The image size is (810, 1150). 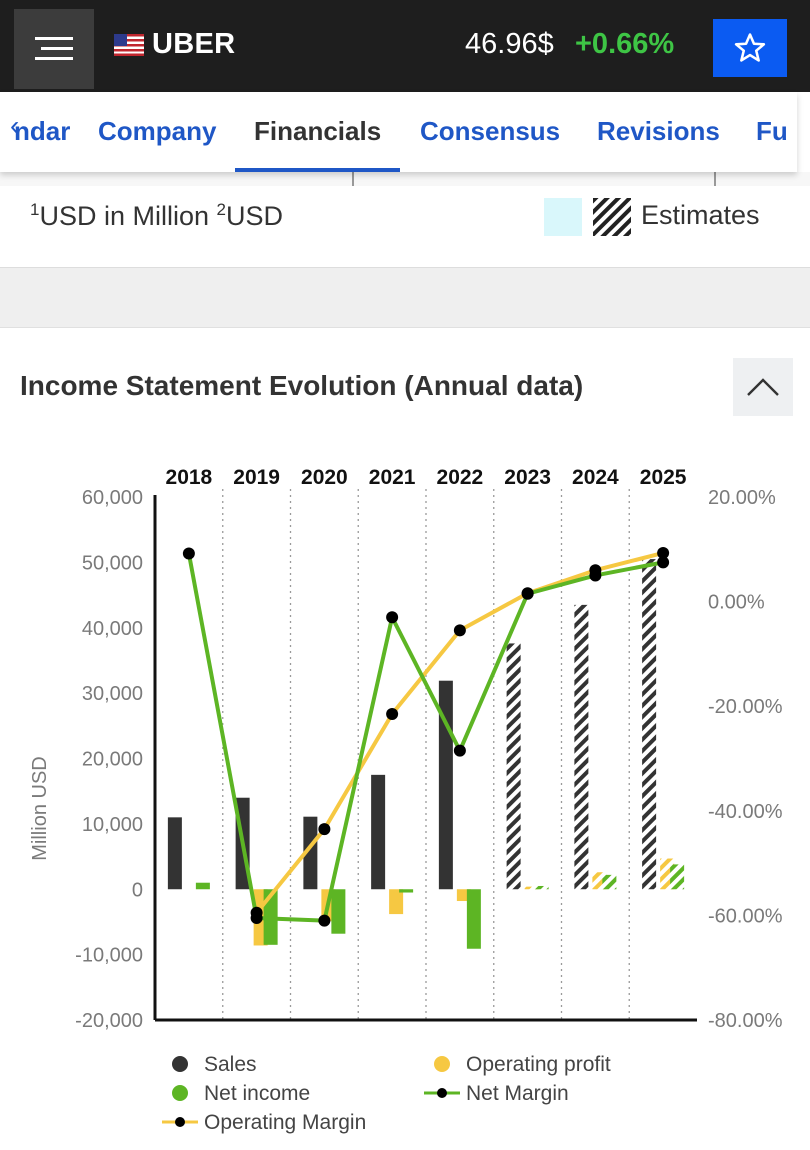 What do you see at coordinates (189, 477) in the screenshot?
I see `x-tick-label: 2018` at bounding box center [189, 477].